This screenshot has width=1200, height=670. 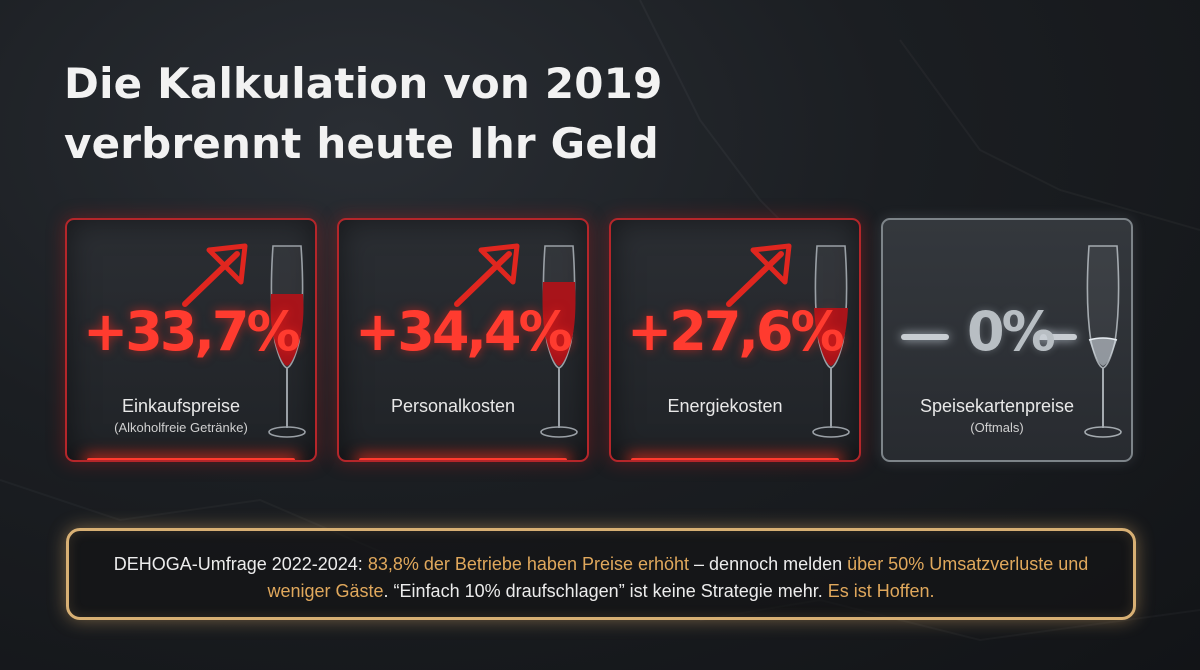 What do you see at coordinates (361, 143) in the screenshot?
I see `title-line-2: verbrennt heute Ihr Geld` at bounding box center [361, 143].